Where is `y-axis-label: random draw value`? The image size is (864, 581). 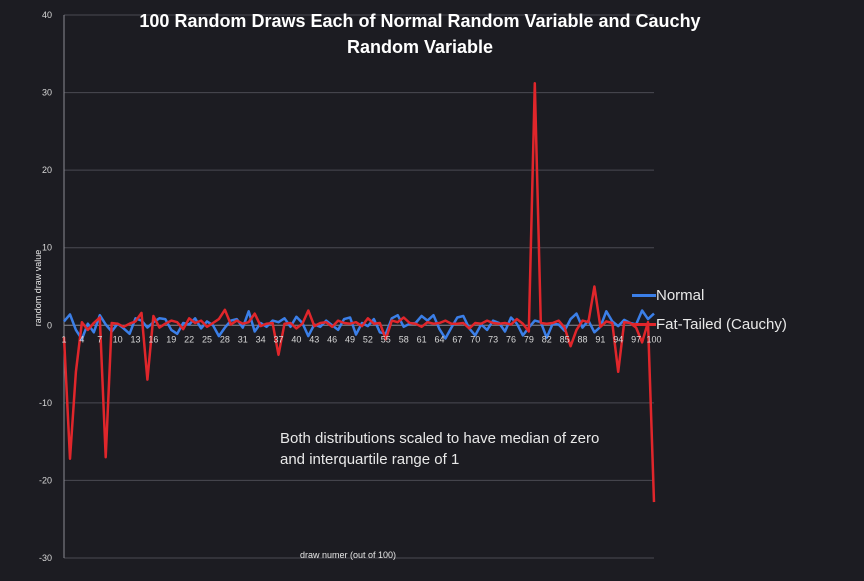 y-axis-label: random draw value is located at coordinates (38, 288).